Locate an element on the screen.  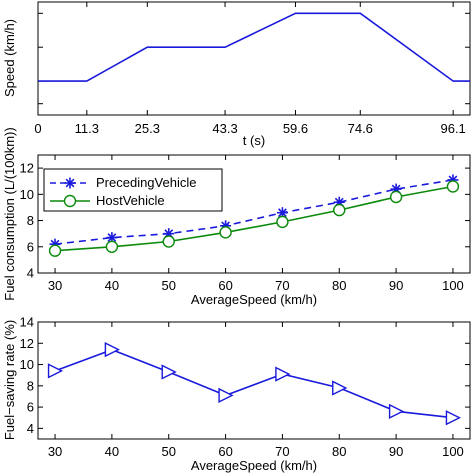
speed-x-axis-label: t (s) is located at coordinates (254, 140).